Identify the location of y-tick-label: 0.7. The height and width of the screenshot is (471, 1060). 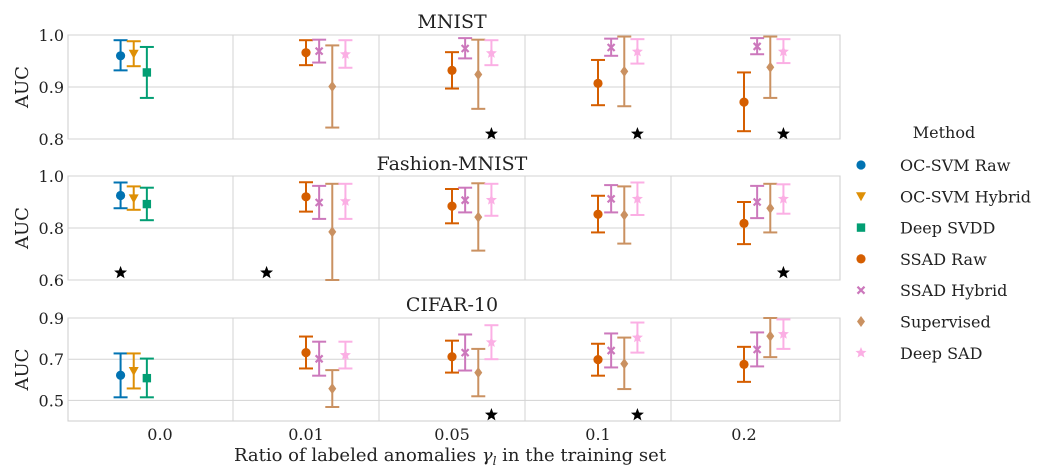
(51, 359).